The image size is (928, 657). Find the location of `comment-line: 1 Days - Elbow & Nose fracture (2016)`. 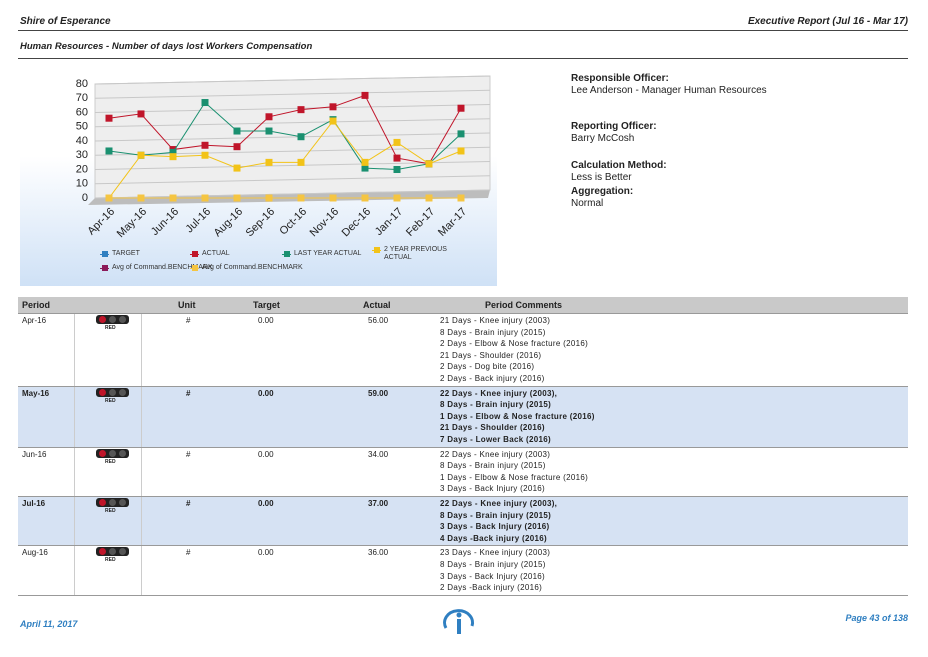

comment-line: 1 Days - Elbow & Nose fracture (2016) is located at coordinates (514, 477).